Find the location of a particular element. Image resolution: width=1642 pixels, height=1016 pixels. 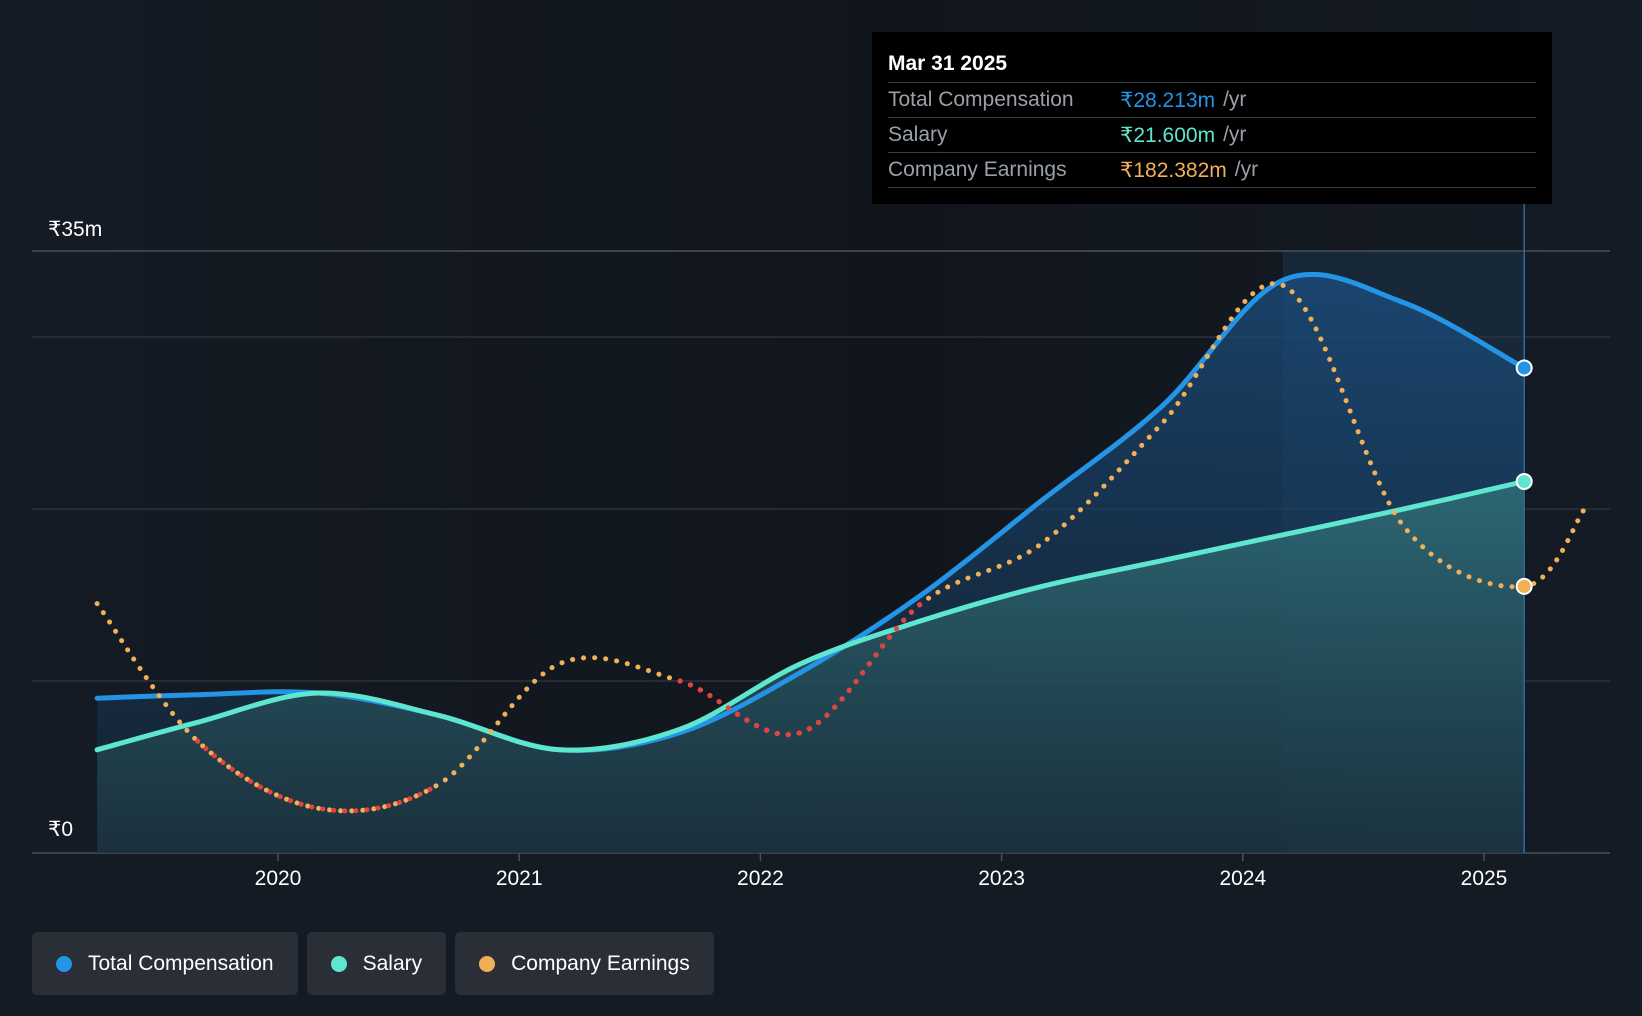

tooltip-value: ₹21.600m is located at coordinates (1168, 135).